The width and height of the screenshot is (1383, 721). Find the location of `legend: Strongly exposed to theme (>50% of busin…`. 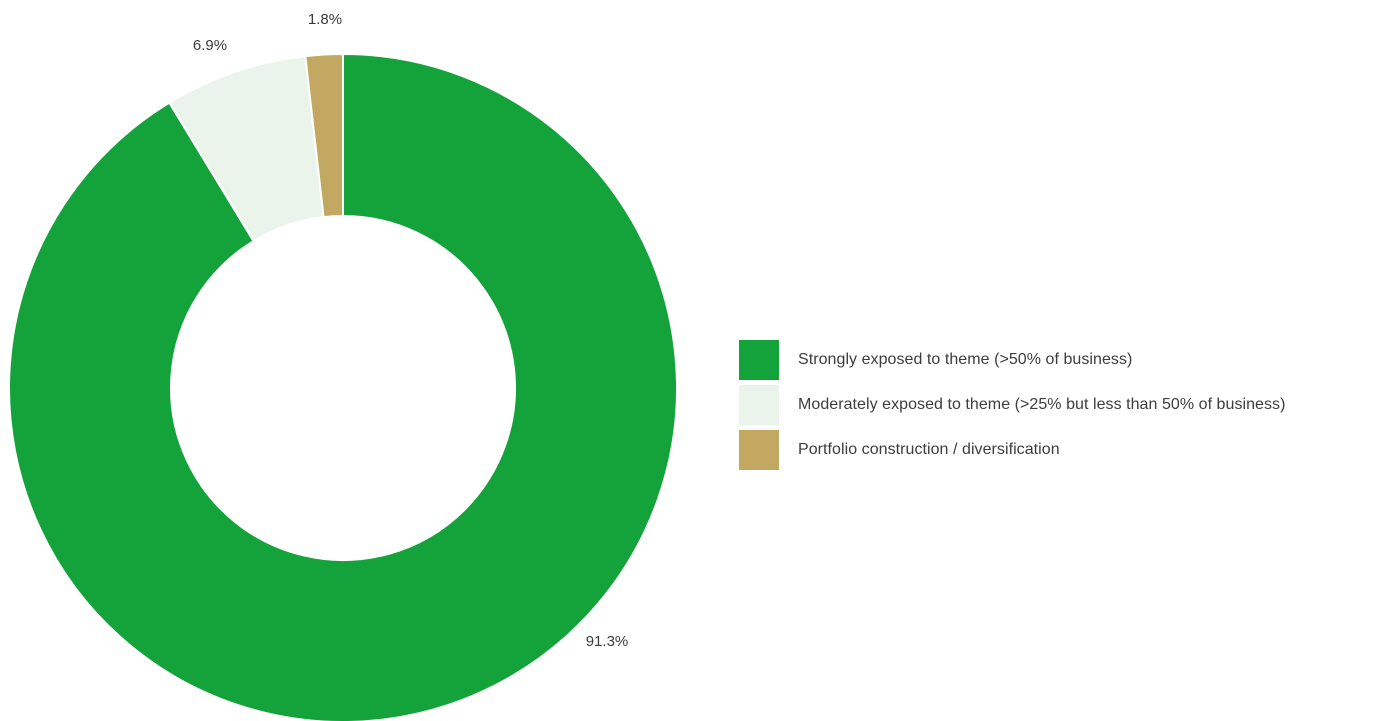

legend: Strongly exposed to theme (>50% of busin… is located at coordinates (1059, 407).